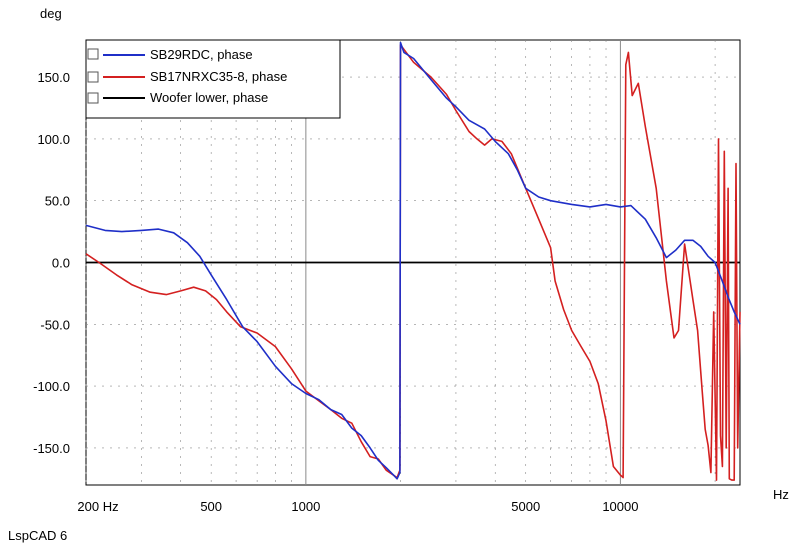 Image resolution: width=800 pixels, height=552 pixels. What do you see at coordinates (51, 13) in the screenshot?
I see `y-axis-unit: deg` at bounding box center [51, 13].